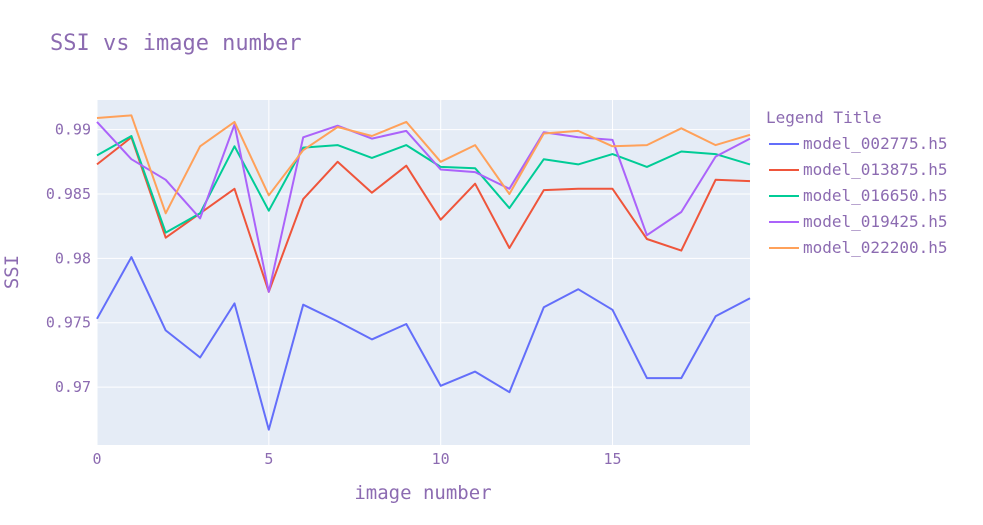 The height and width of the screenshot is (525, 983). What do you see at coordinates (73, 130) in the screenshot?
I see `y-tick-label: 0.99` at bounding box center [73, 130].